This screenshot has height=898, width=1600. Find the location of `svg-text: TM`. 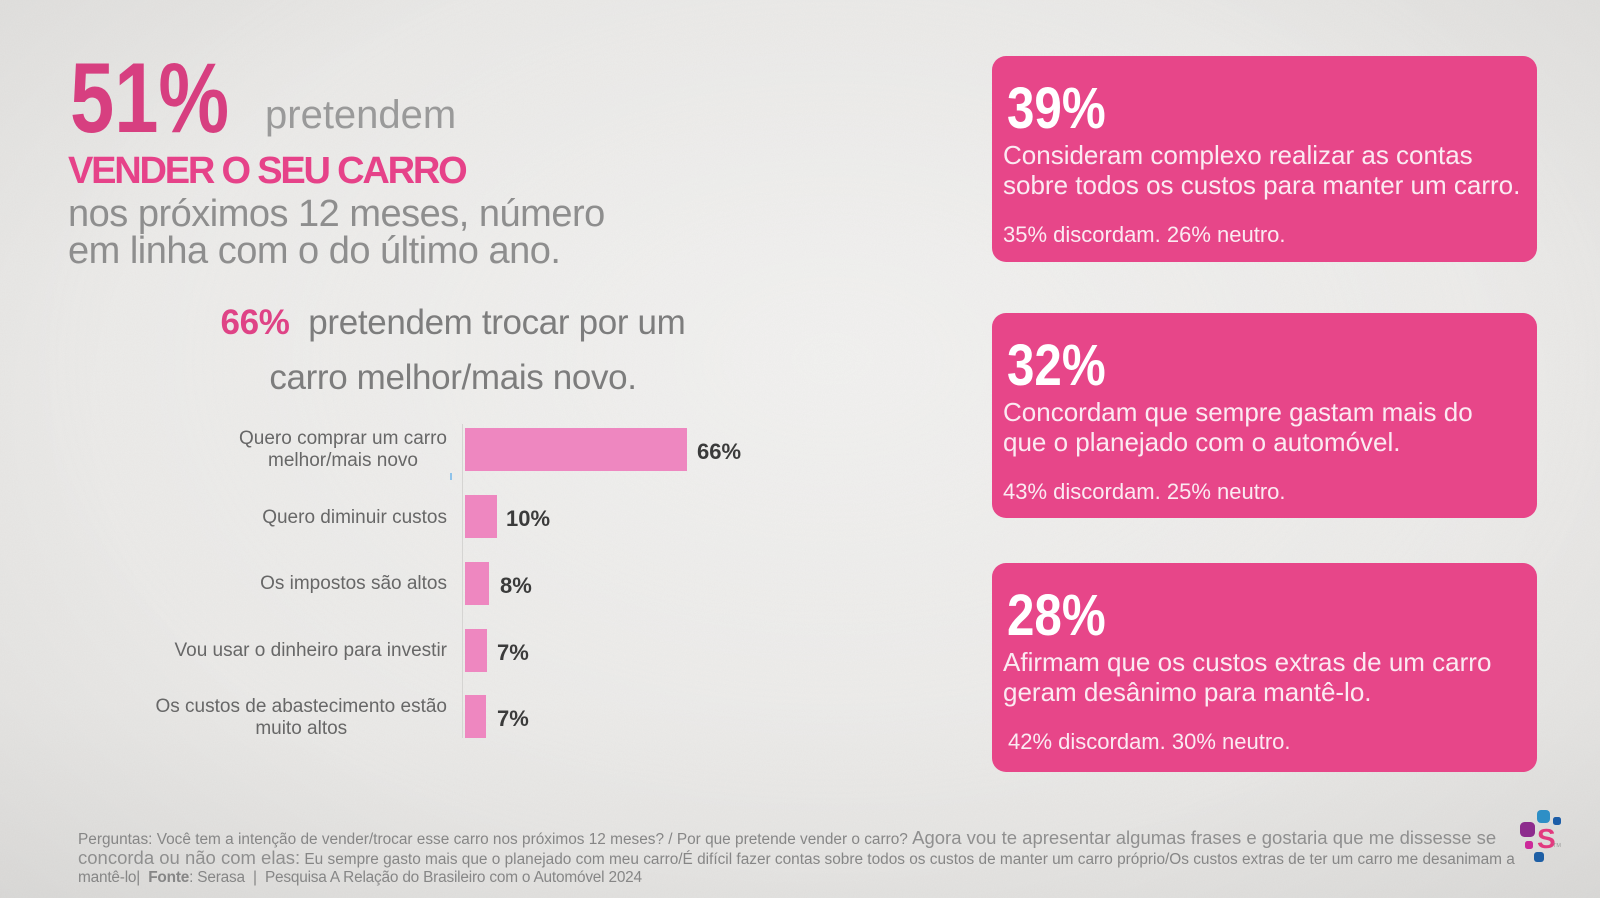

svg-text: TM is located at coordinates (1557, 846).